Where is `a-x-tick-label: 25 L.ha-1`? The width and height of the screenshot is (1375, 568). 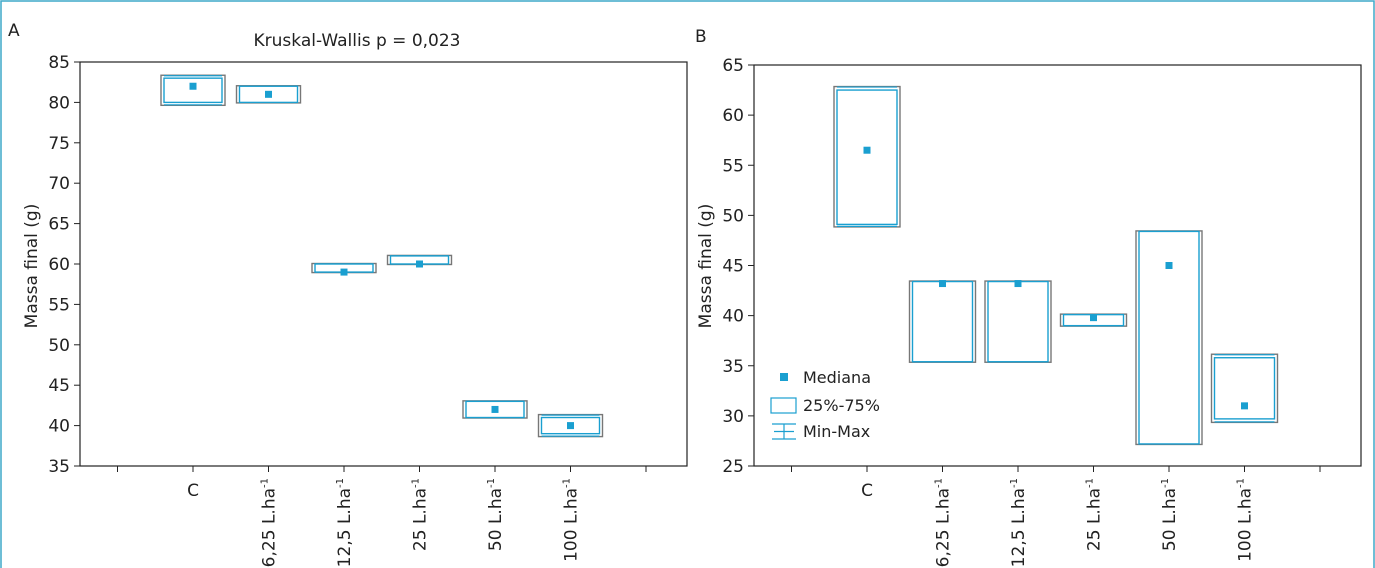 a-x-tick-label: 25 L.ha-1 is located at coordinates (421, 514).